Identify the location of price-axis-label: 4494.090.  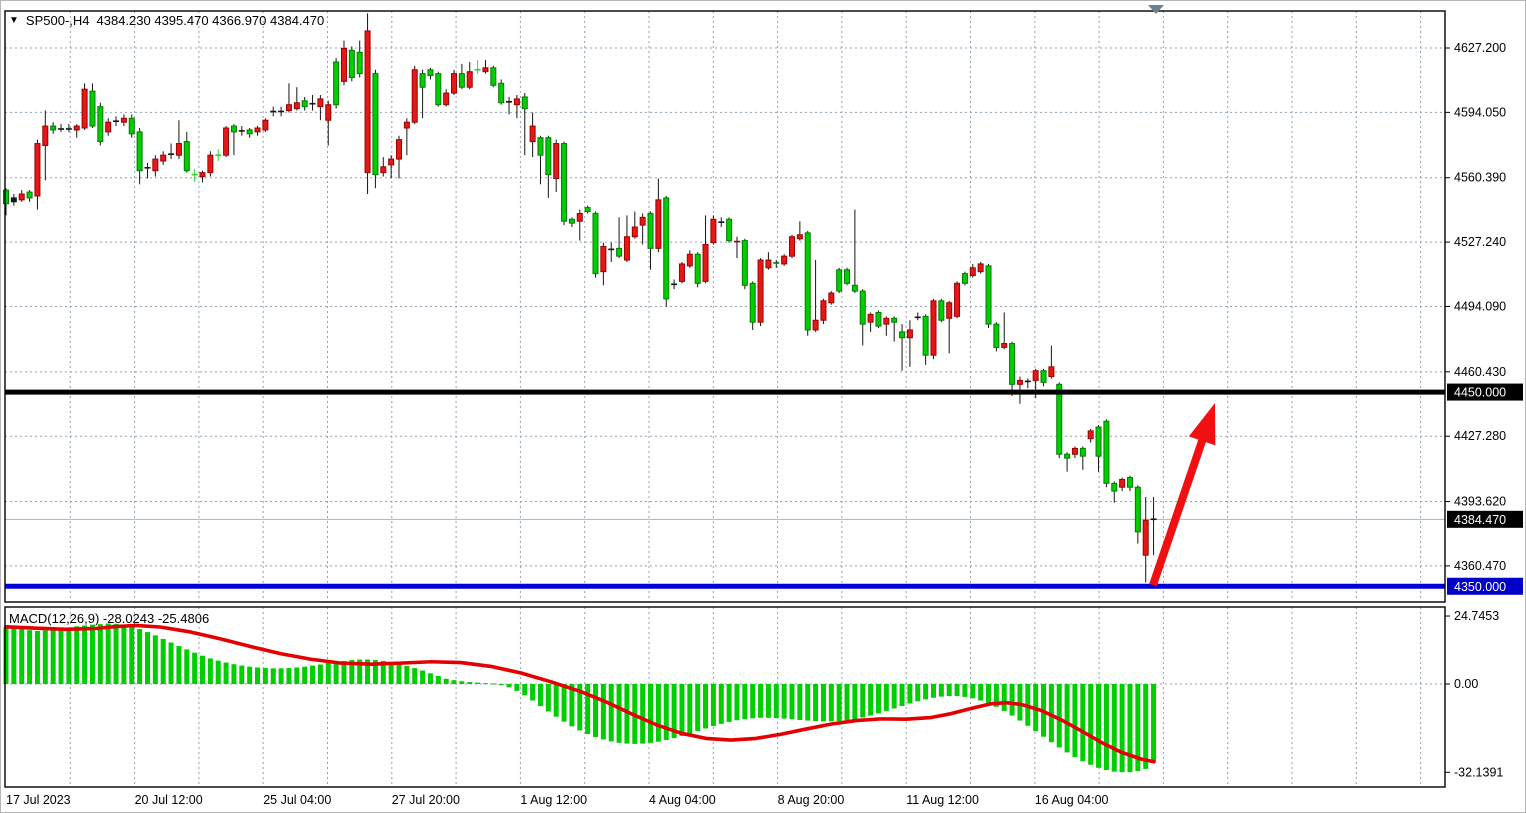
(1480, 306).